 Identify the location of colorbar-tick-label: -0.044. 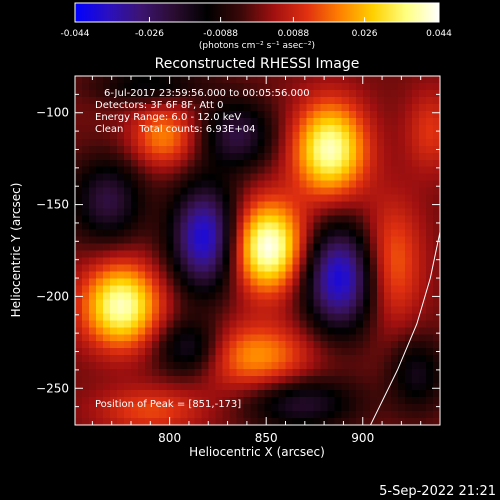
(74, 34).